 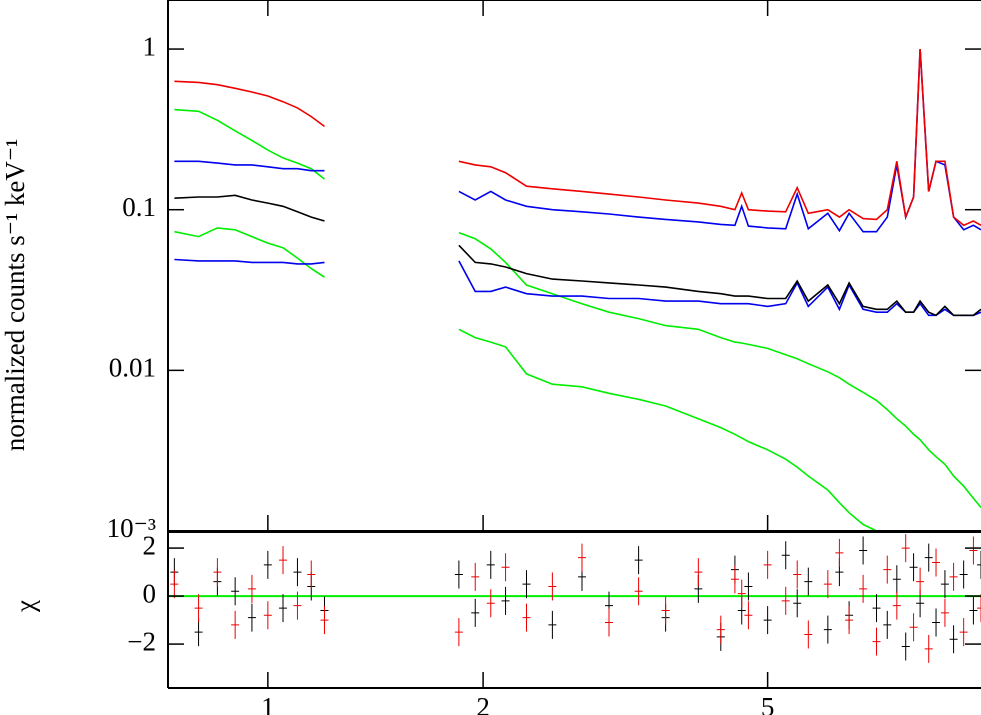 What do you see at coordinates (768, 703) in the screenshot?
I see `x-tick-label: 5` at bounding box center [768, 703].